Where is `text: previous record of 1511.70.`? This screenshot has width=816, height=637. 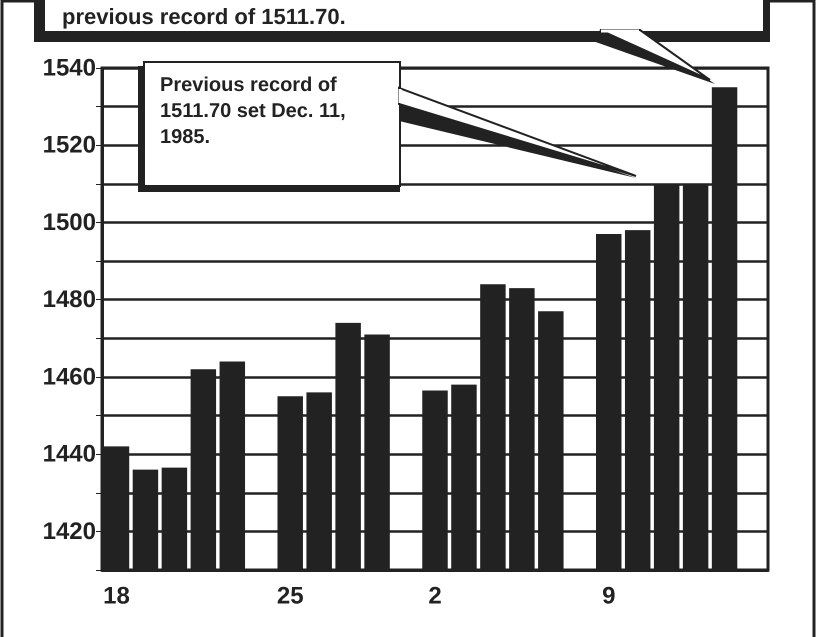
text: previous record of 1511.70. is located at coordinates (204, 17).